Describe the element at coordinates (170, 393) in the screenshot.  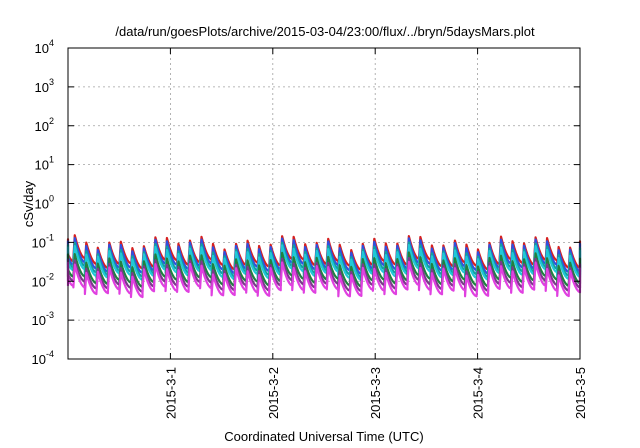
I see `x-tick-label: 2015-3-1` at that location.